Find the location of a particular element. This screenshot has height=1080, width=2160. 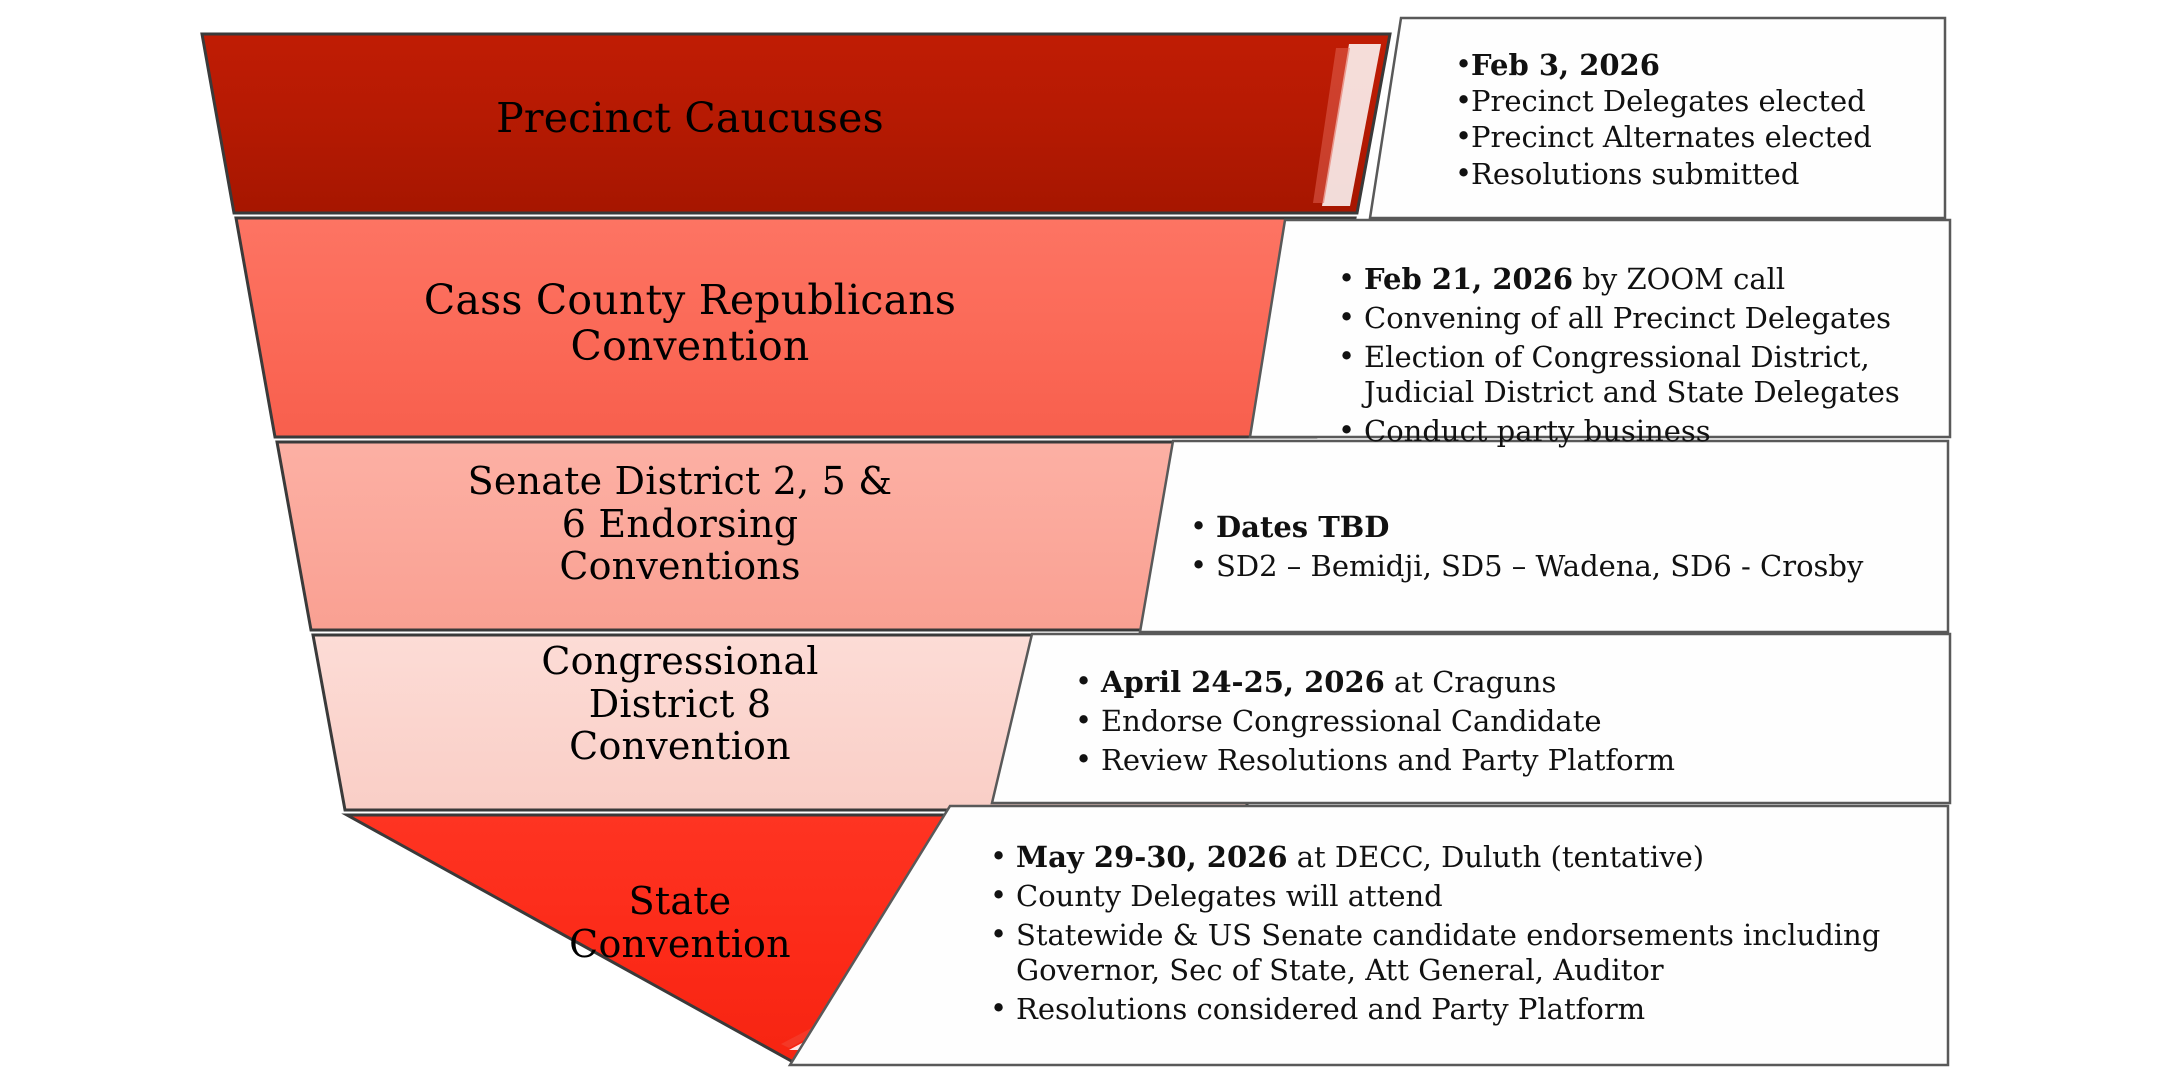

detail-item: • Feb 21, 2026 by ZOOM call is located at coordinates (1638, 278).